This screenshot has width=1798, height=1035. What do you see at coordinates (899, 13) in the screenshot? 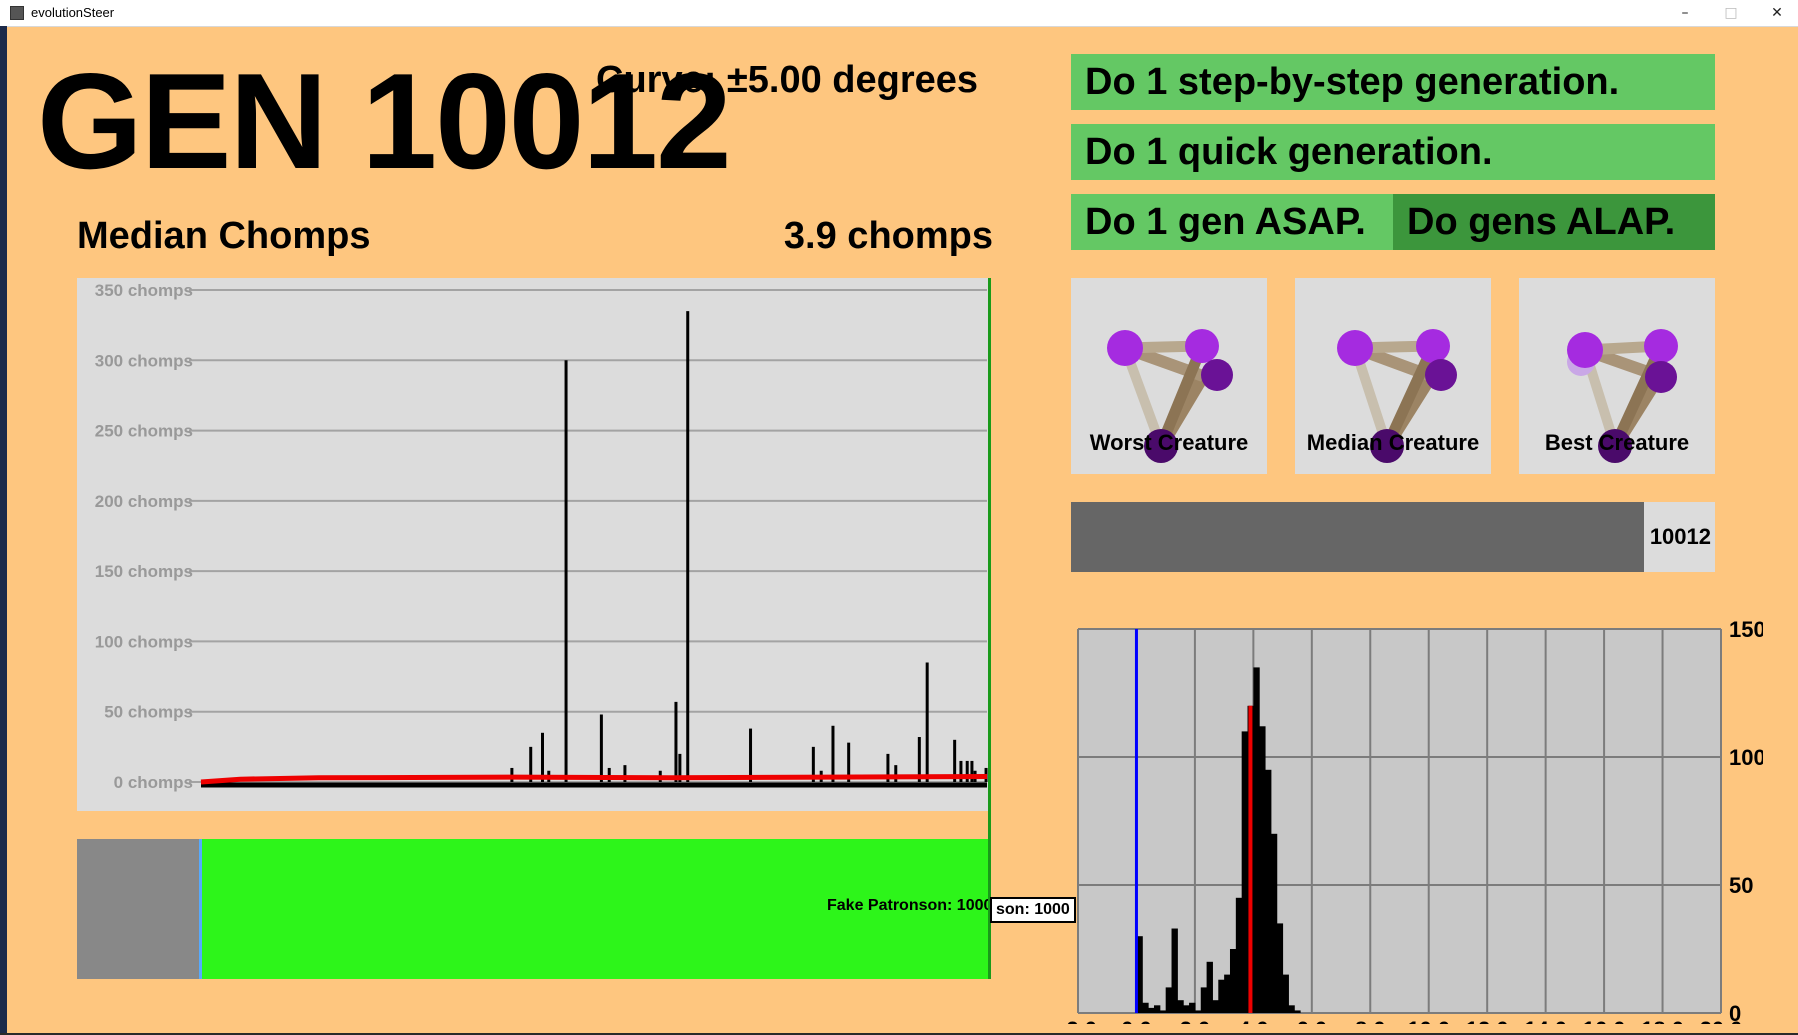
I see `window-titlebar: evolutionSteer – □ ✕` at bounding box center [899, 13].